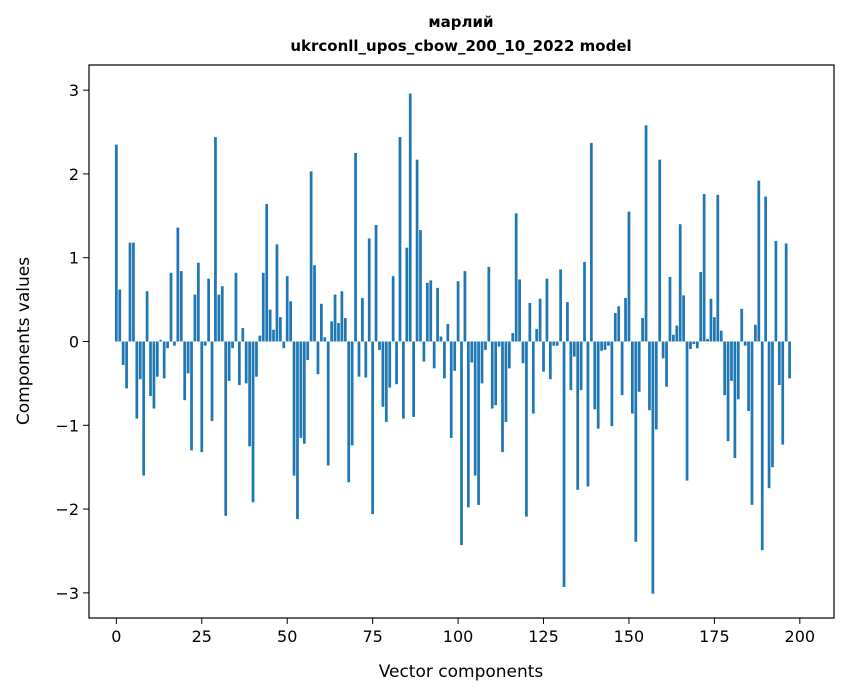 The height and width of the screenshot is (696, 847). I want to click on y-tick-label: −3, so click(67, 593).